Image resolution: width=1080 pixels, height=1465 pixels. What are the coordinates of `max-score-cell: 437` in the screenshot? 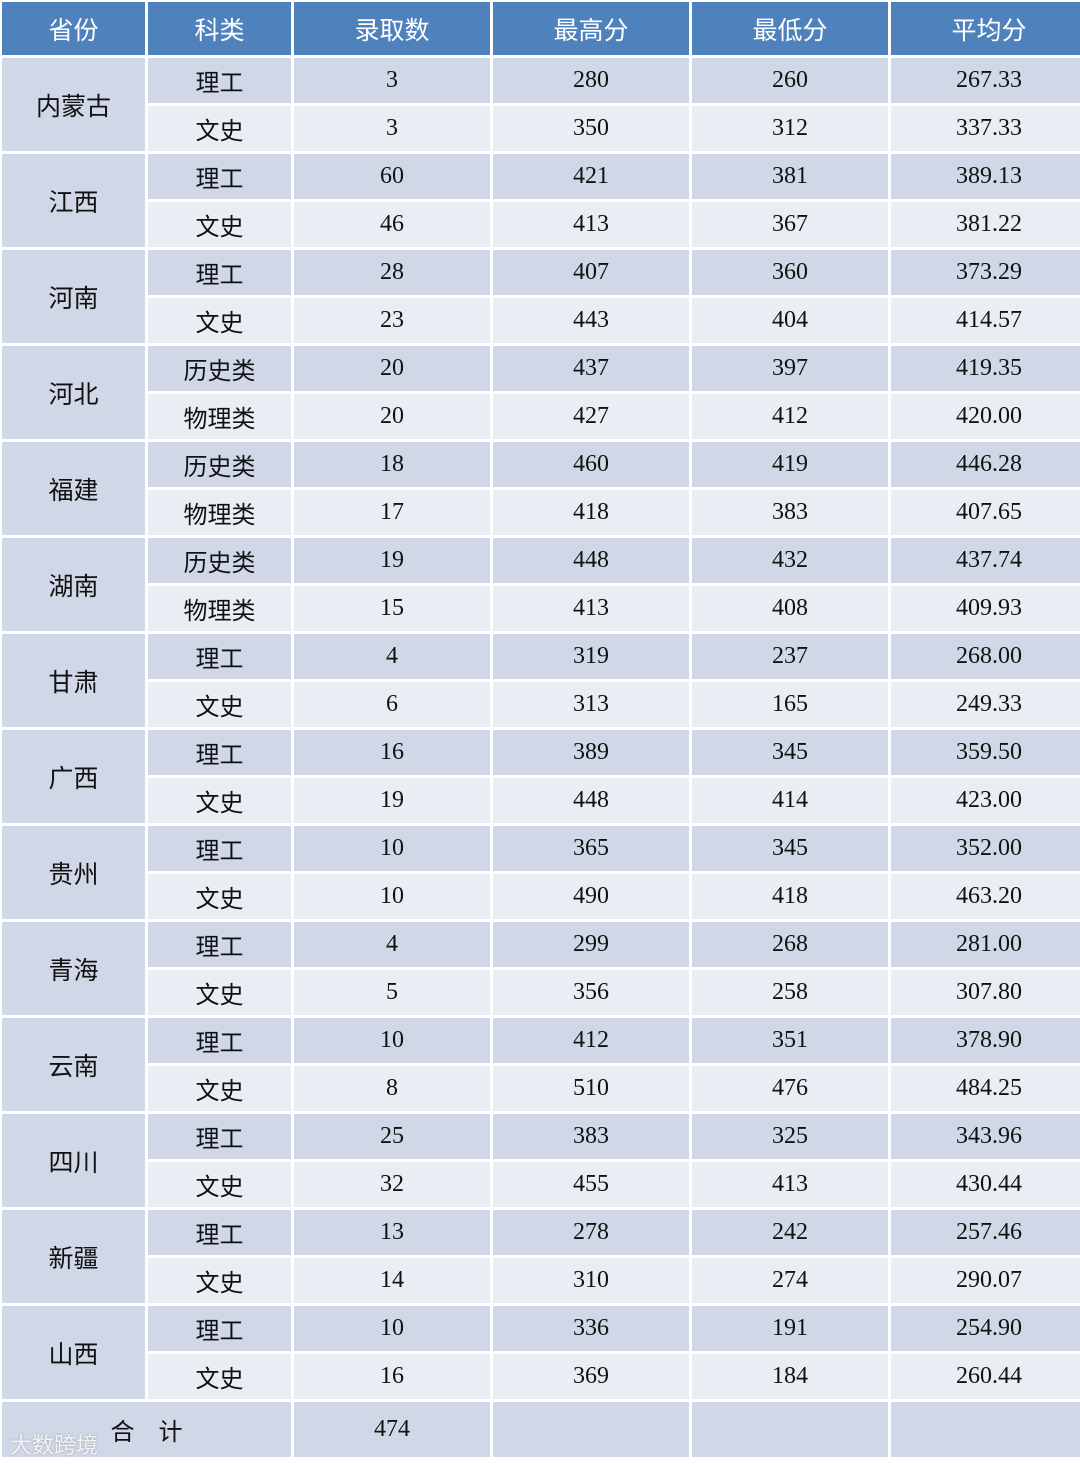 It's located at (591, 368).